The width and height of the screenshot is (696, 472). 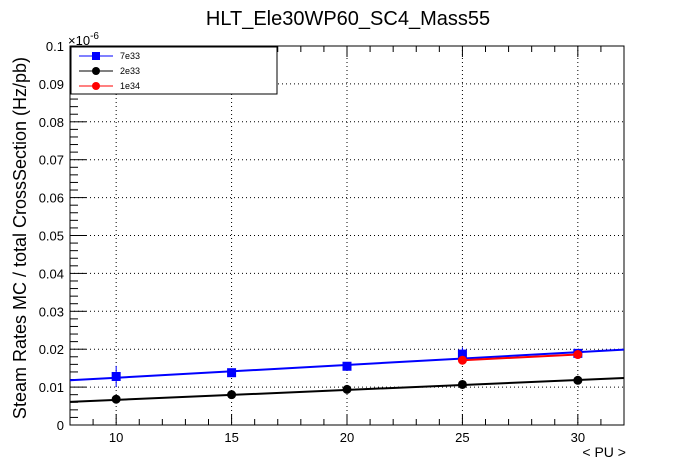 What do you see at coordinates (578, 437) in the screenshot?
I see `x-tick-label: 30` at bounding box center [578, 437].